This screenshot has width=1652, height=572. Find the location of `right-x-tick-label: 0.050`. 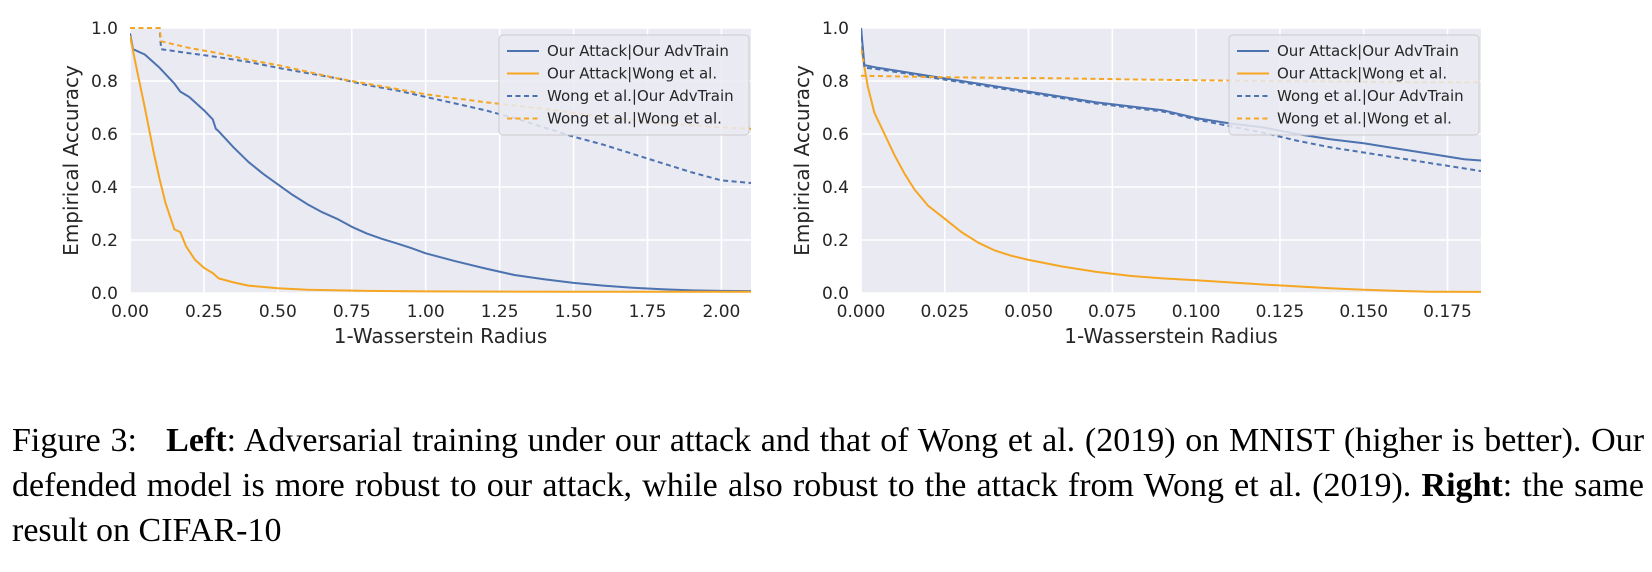

right-x-tick-label: 0.050 is located at coordinates (1028, 312).